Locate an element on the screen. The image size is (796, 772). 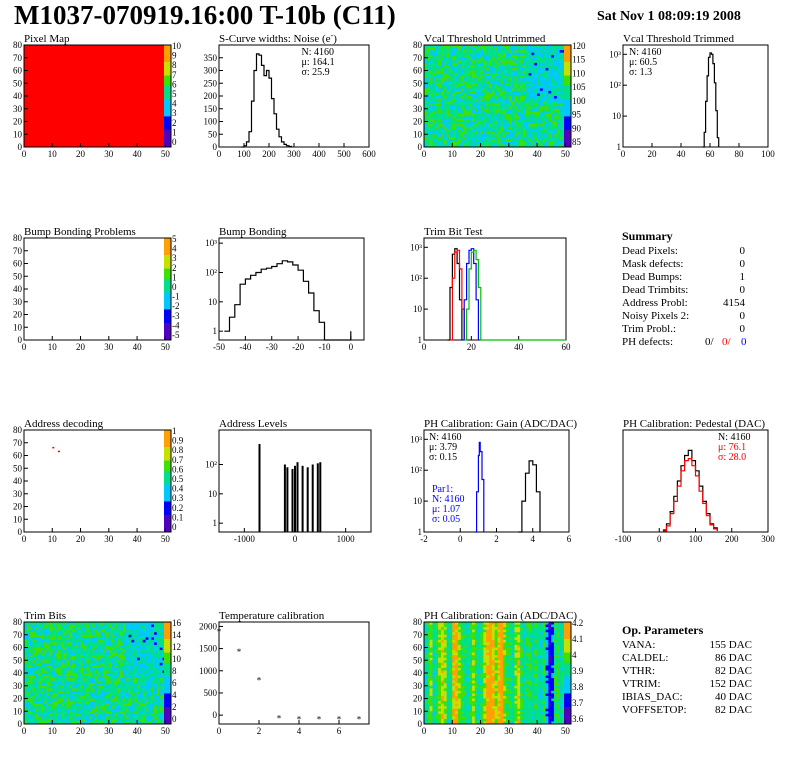
x-tick-label: 30 is located at coordinates (109, 347).